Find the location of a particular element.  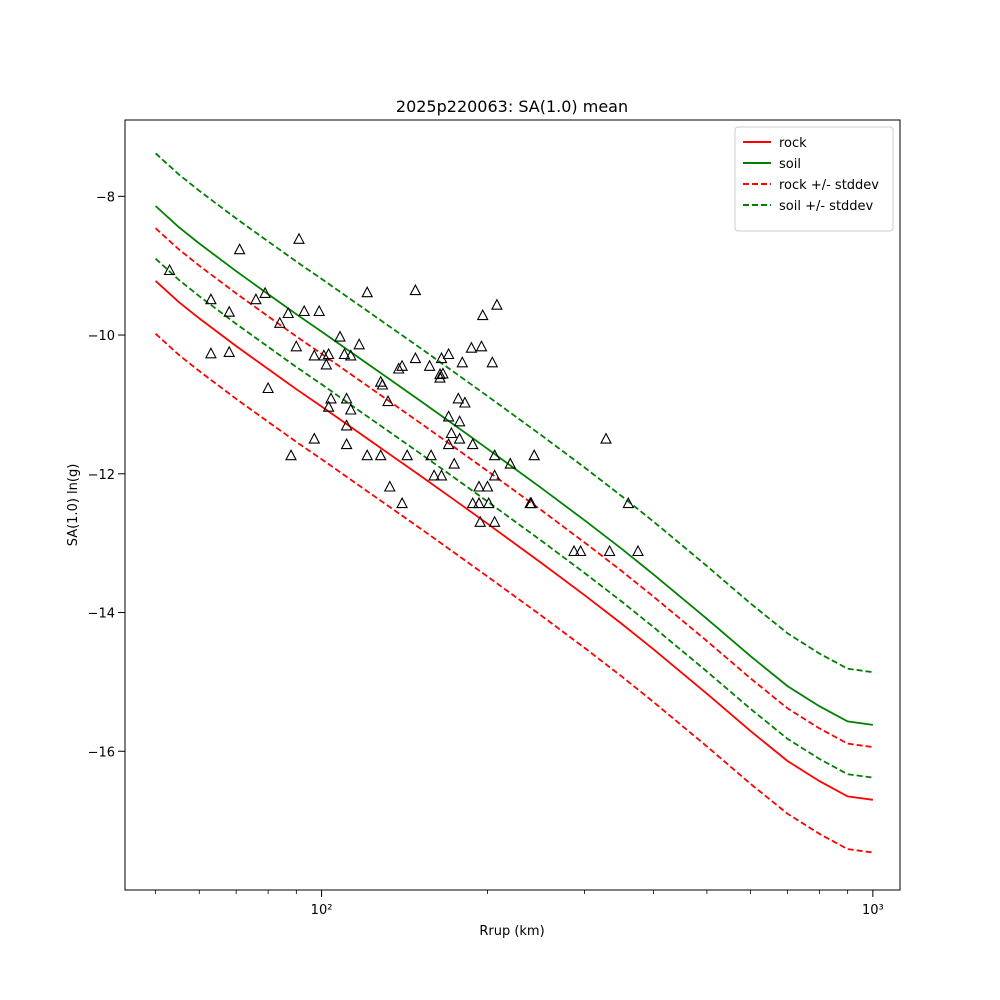

legend-label: rock is located at coordinates (793, 143).